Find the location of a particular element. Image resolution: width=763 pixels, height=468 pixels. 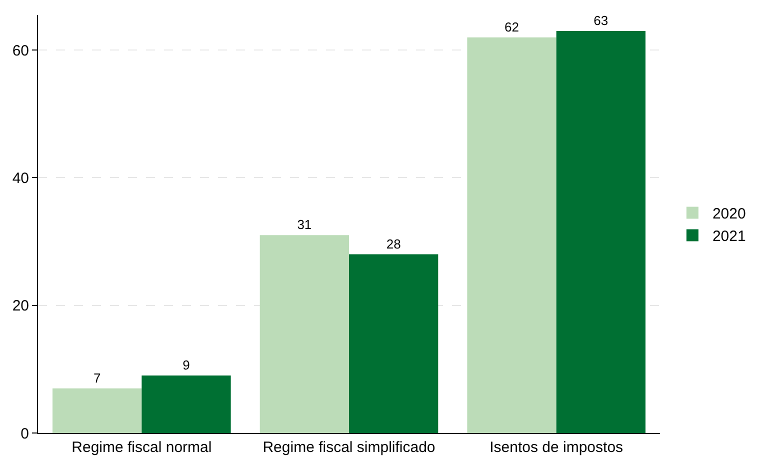

x-tick-label: Isentos de impostos is located at coordinates (557, 447).